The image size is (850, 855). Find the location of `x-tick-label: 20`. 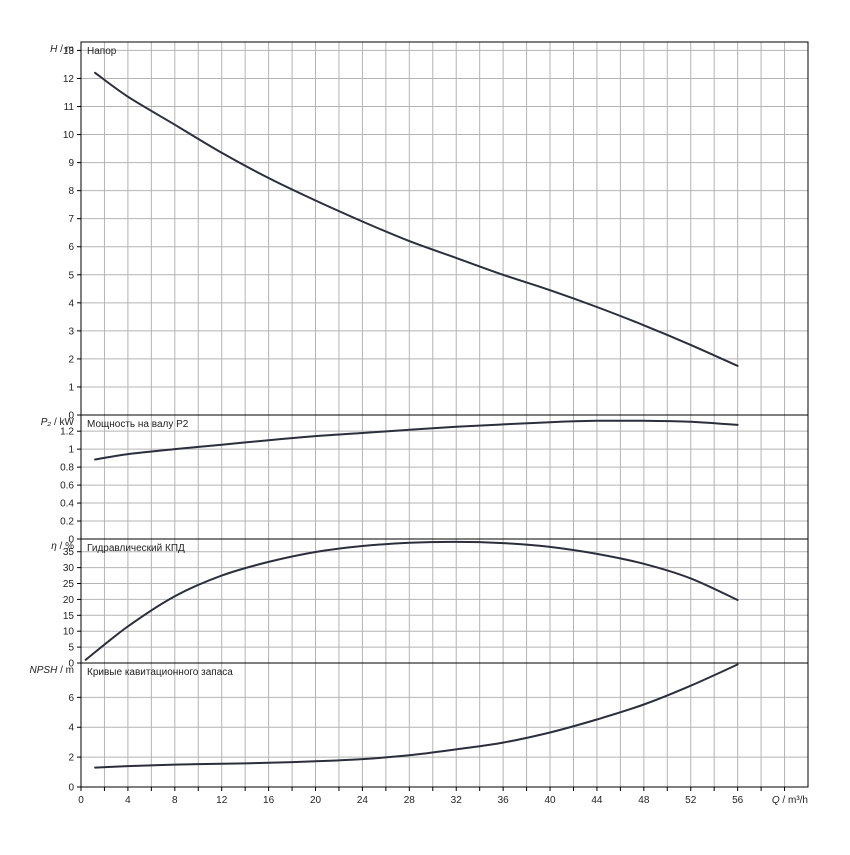

x-tick-label: 20 is located at coordinates (316, 800).